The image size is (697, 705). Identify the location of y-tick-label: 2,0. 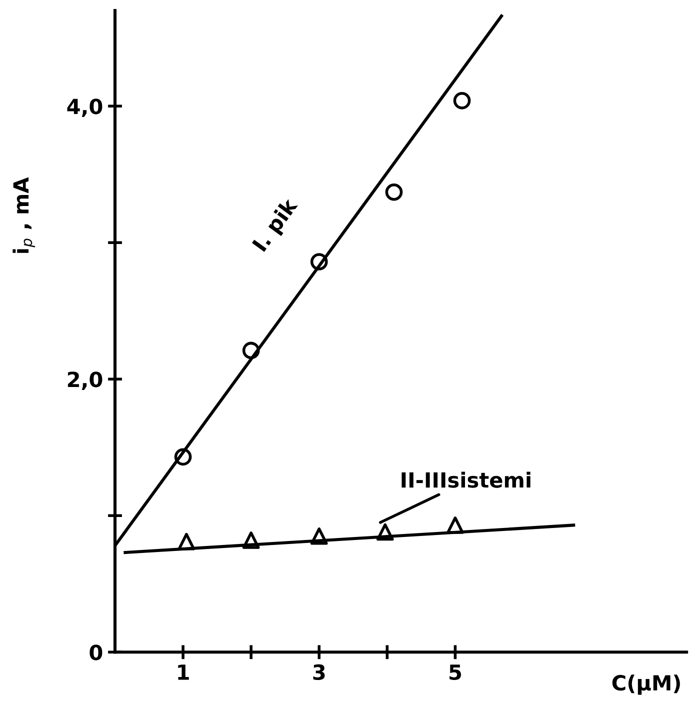
(85, 381).